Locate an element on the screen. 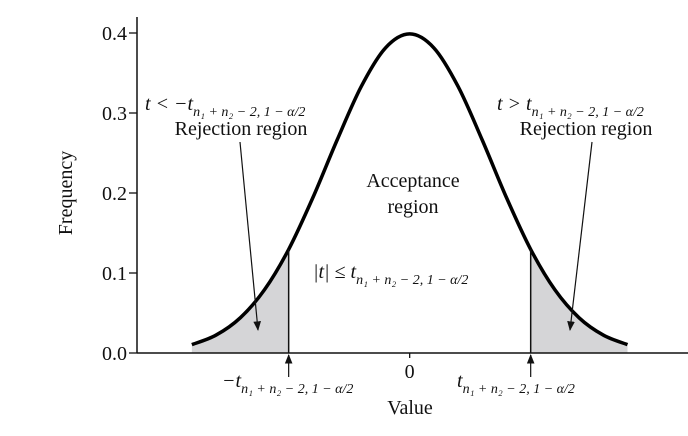 This screenshot has width=688, height=436. y-axis-label: Frequency is located at coordinates (66, 193).